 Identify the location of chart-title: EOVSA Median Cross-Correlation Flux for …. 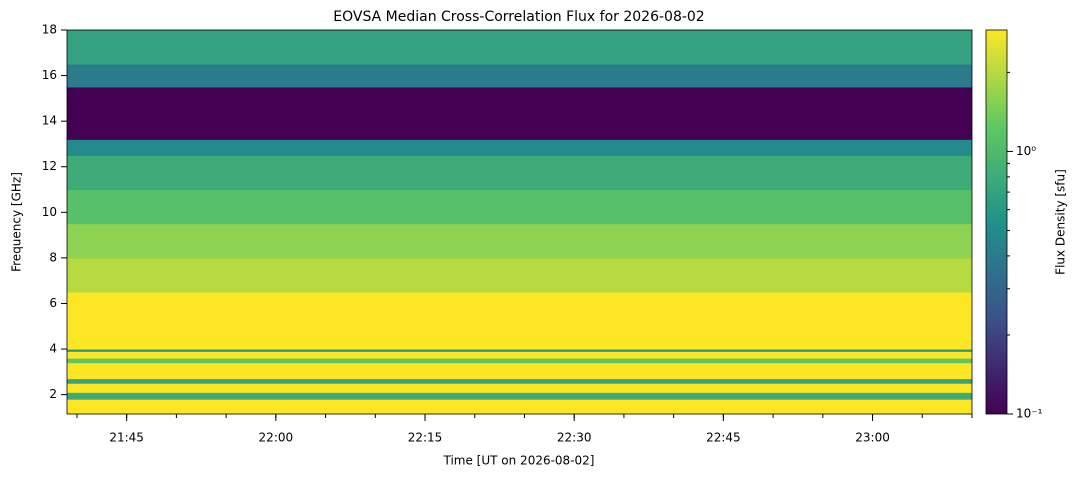
(518, 17).